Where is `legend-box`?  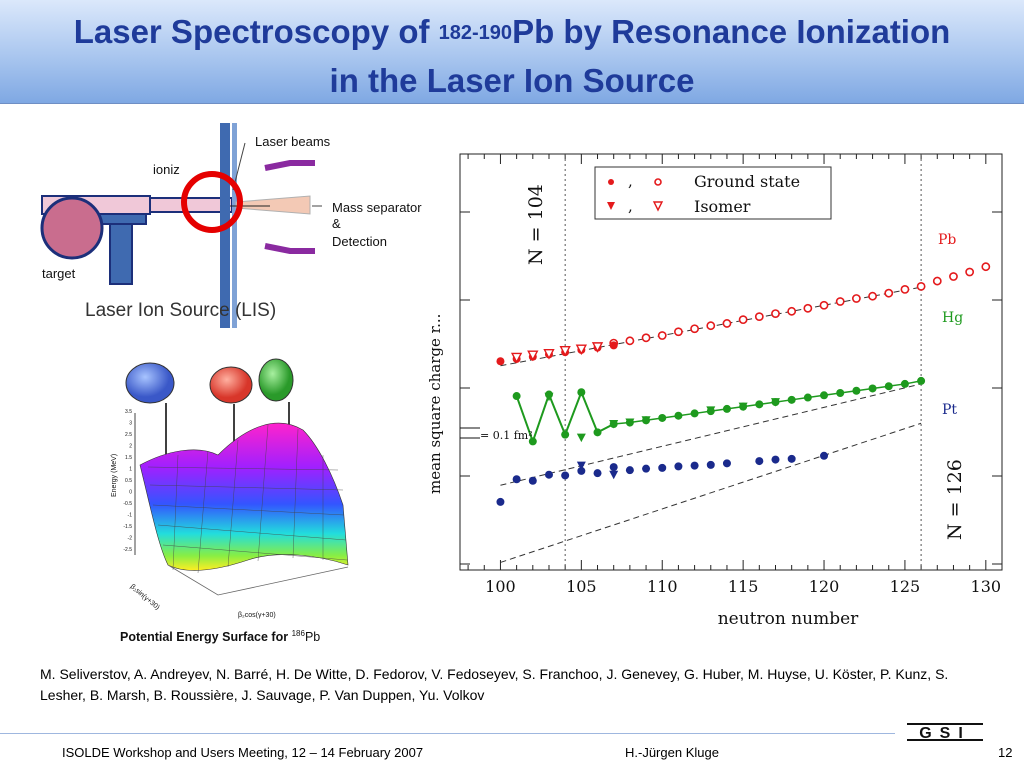
legend-box is located at coordinates (713, 193).